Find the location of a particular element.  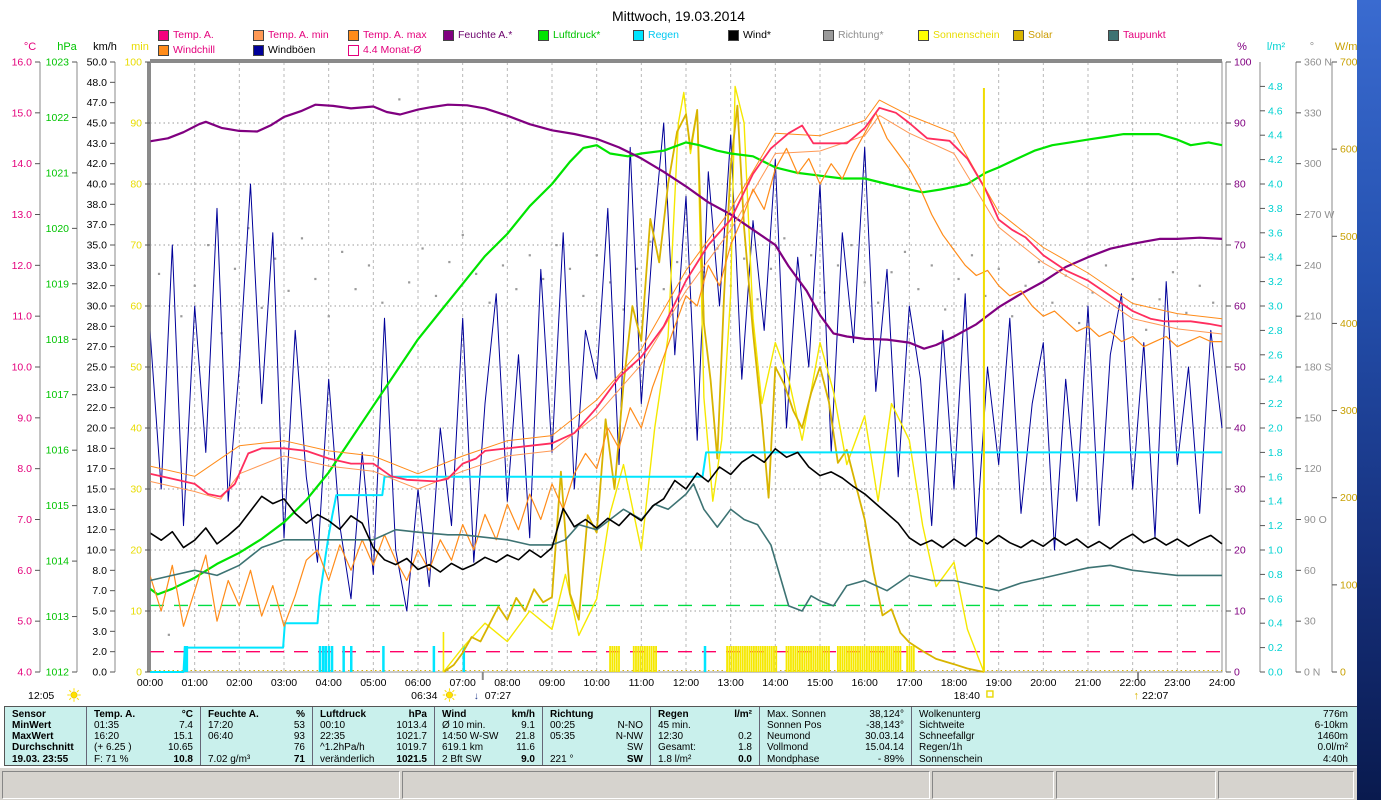

axis-label: 01:00 is located at coordinates (195, 683).